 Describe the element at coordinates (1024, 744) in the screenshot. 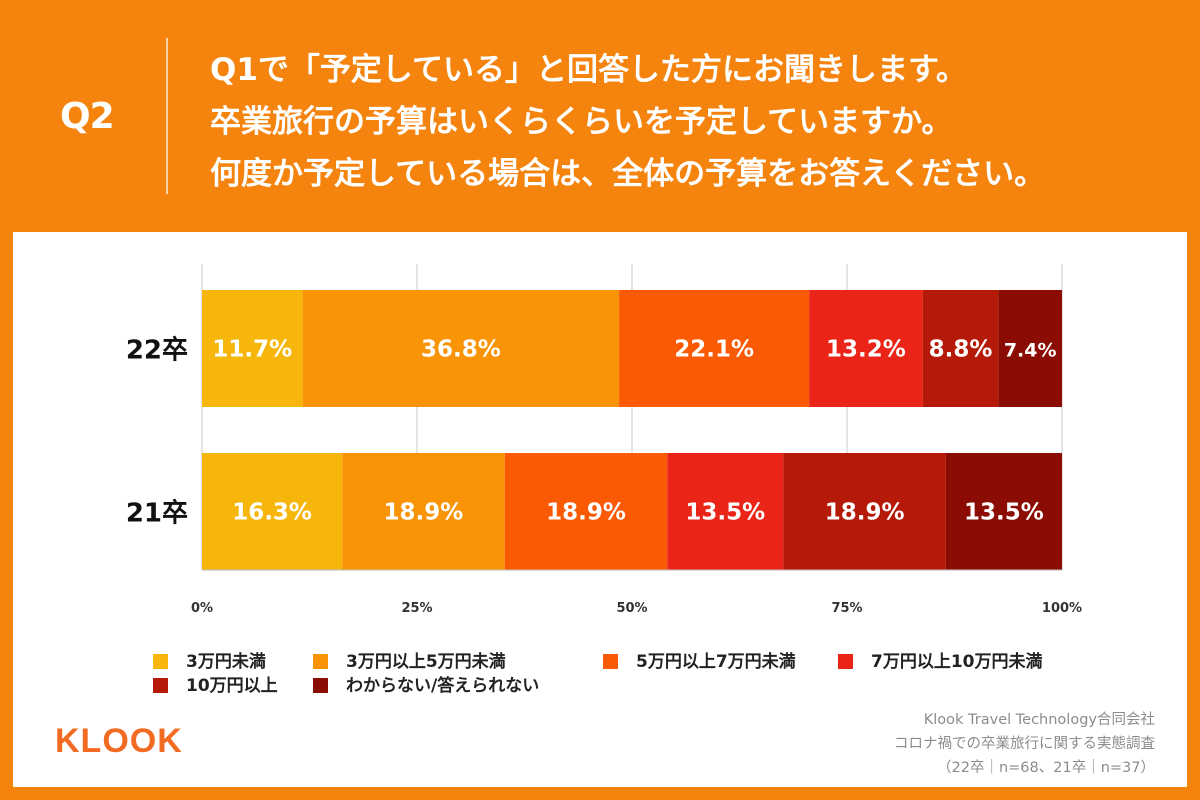

I see `source-line-2: コロナ禍での卒業旅行に関する実態調査` at that location.